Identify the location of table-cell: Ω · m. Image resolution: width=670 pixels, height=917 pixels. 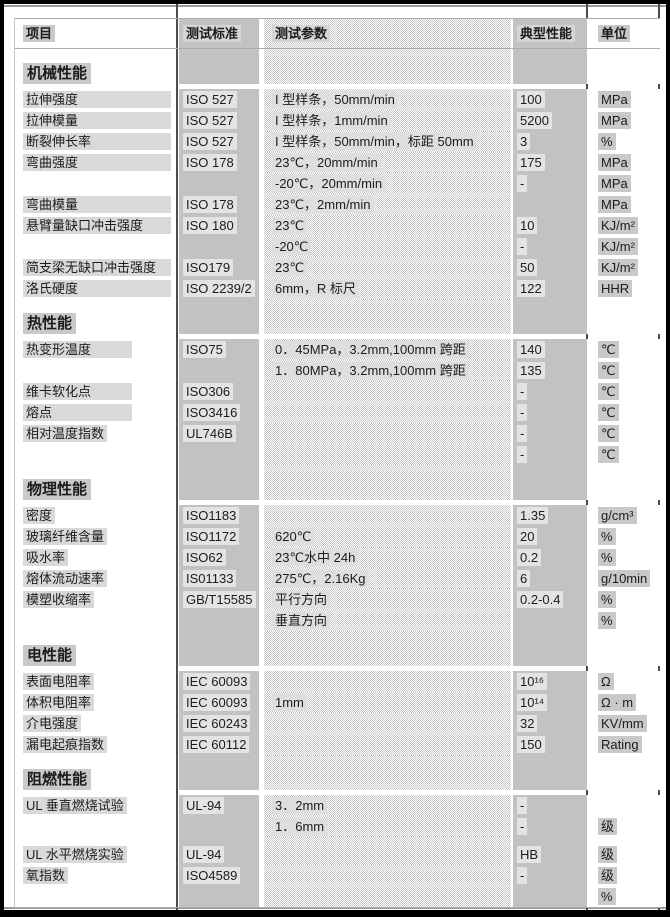
(626, 702).